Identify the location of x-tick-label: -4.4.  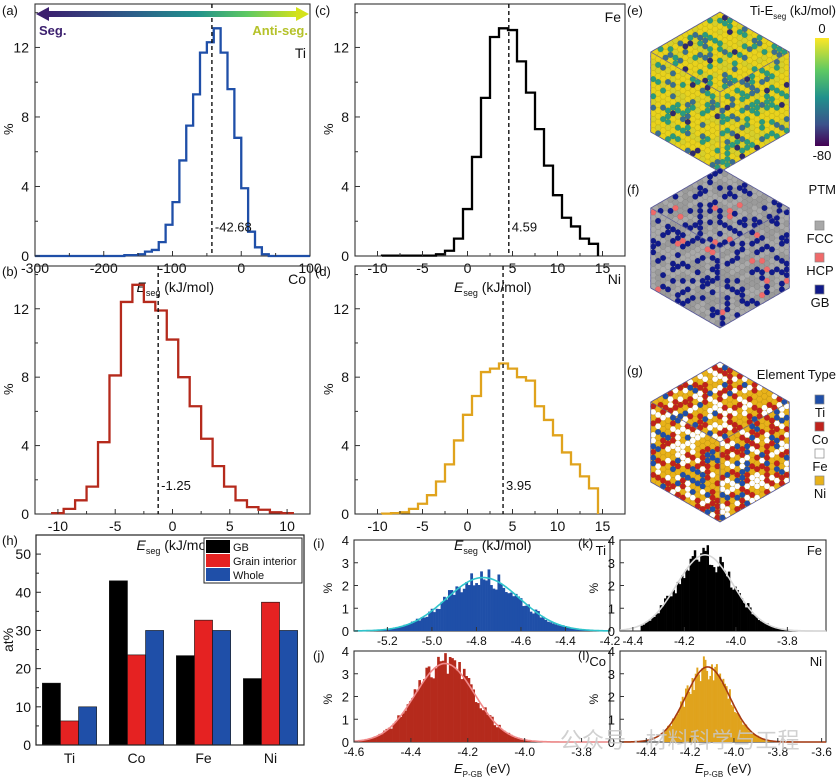
(633, 641).